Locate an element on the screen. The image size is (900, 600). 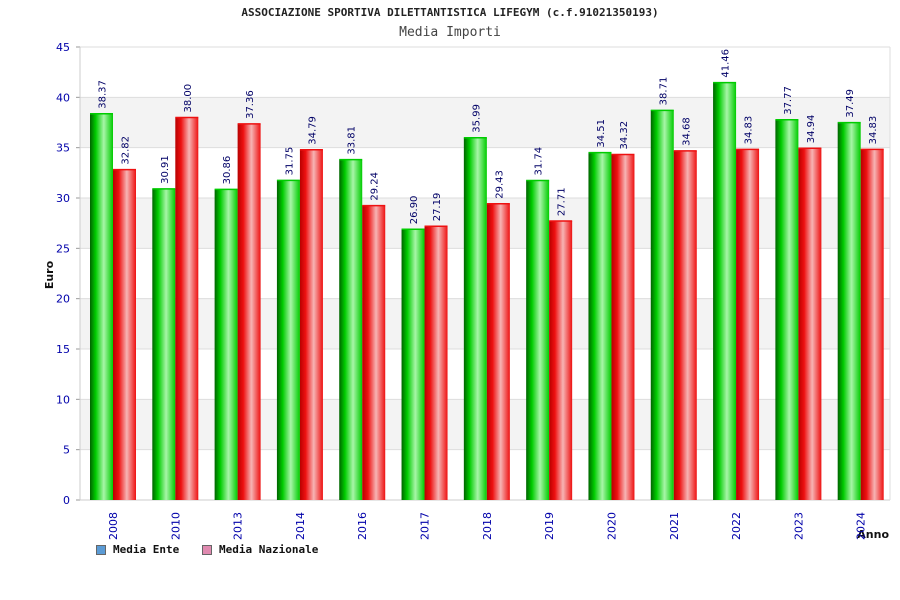
y-tick-label: 20 is located at coordinates (63, 299).